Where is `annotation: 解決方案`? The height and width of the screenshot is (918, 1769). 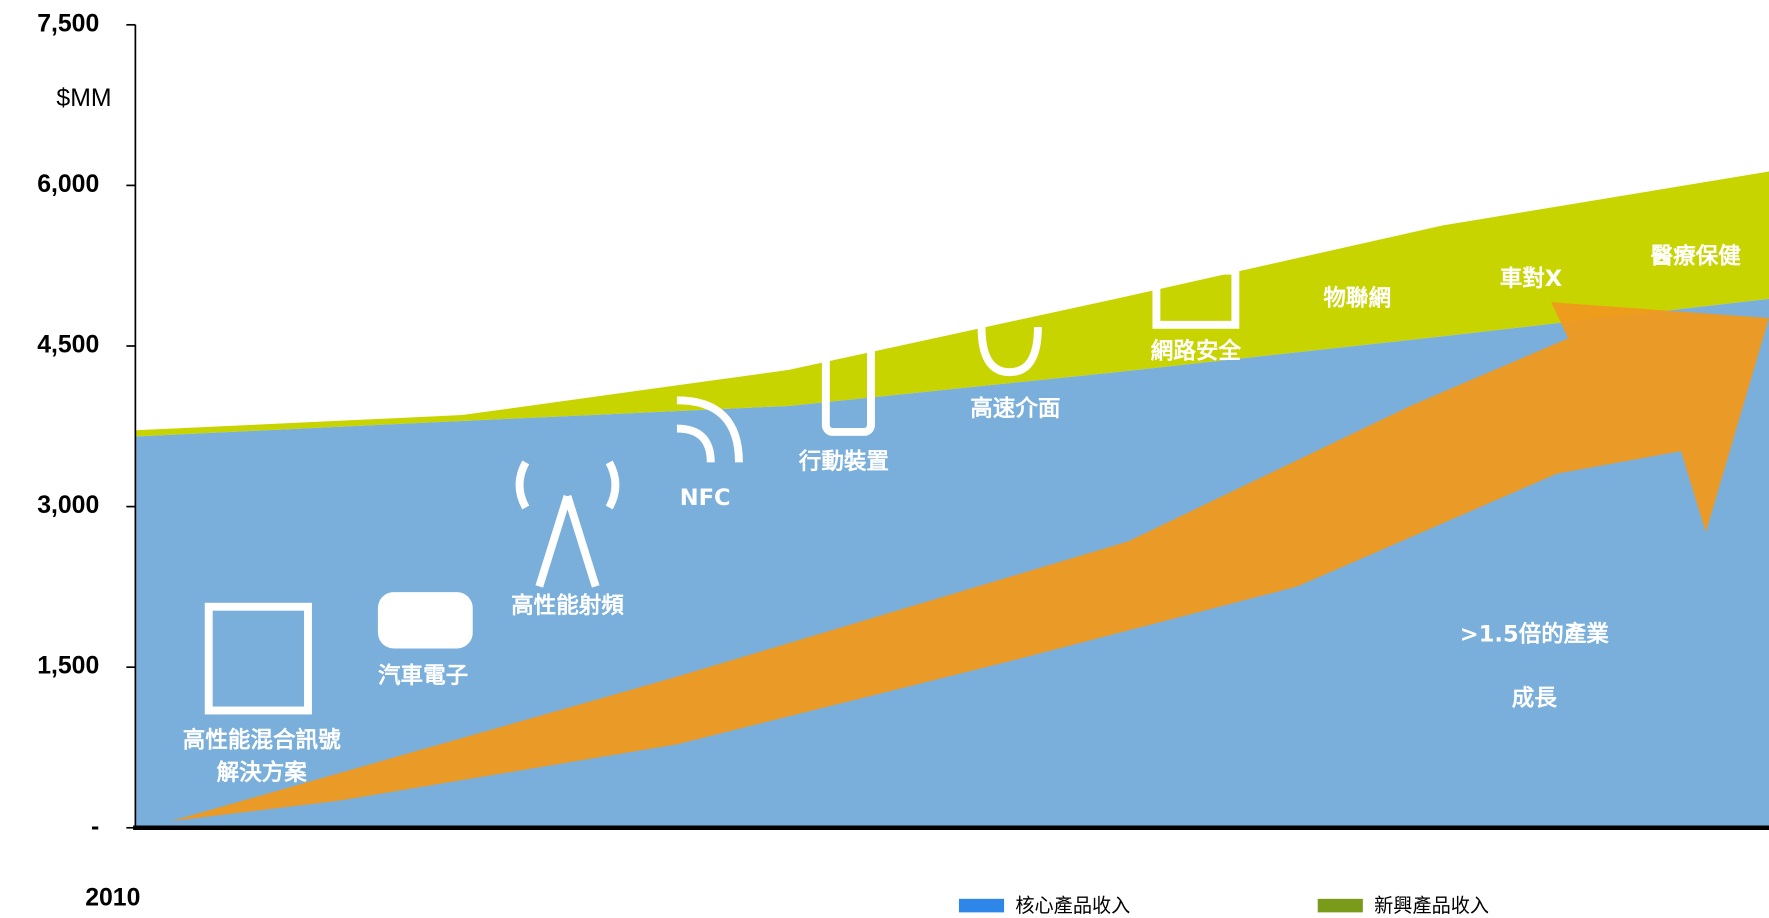 annotation: 解決方案 is located at coordinates (262, 772).